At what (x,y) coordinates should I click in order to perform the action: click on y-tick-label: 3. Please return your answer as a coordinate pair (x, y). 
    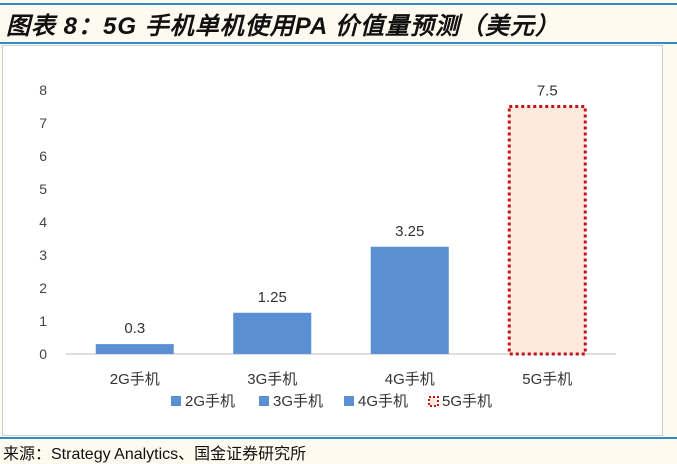
    Looking at the image, I should click on (43, 255).